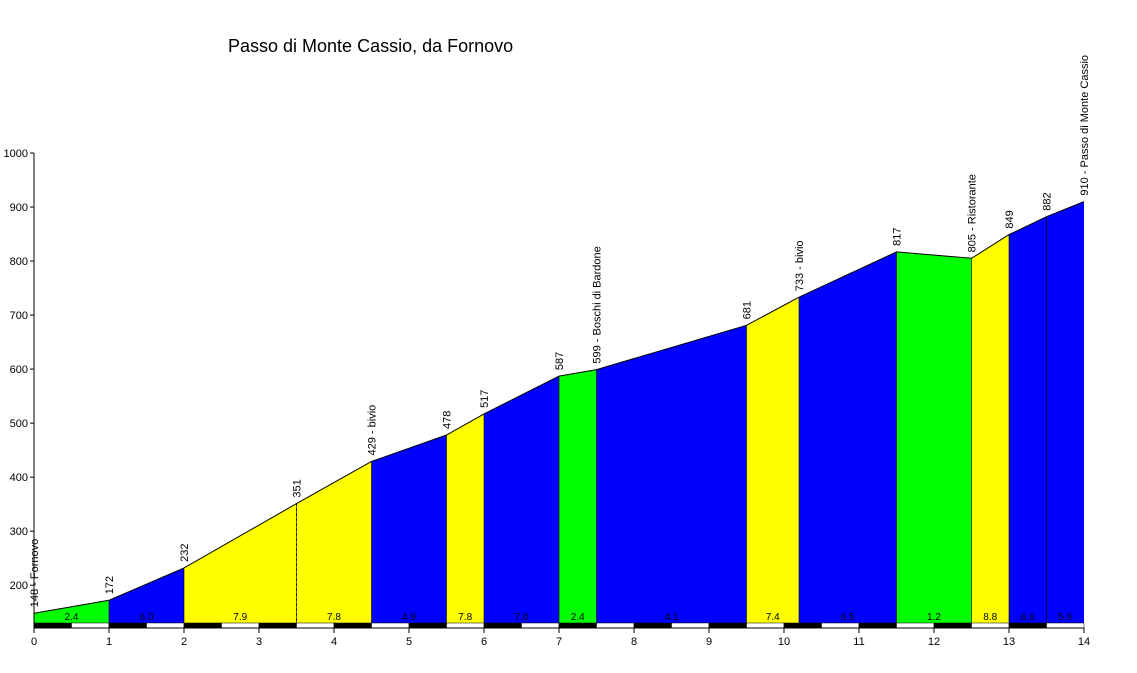  Describe the element at coordinates (1010, 219) in the screenshot. I see `elevation-annotation: 849` at that location.